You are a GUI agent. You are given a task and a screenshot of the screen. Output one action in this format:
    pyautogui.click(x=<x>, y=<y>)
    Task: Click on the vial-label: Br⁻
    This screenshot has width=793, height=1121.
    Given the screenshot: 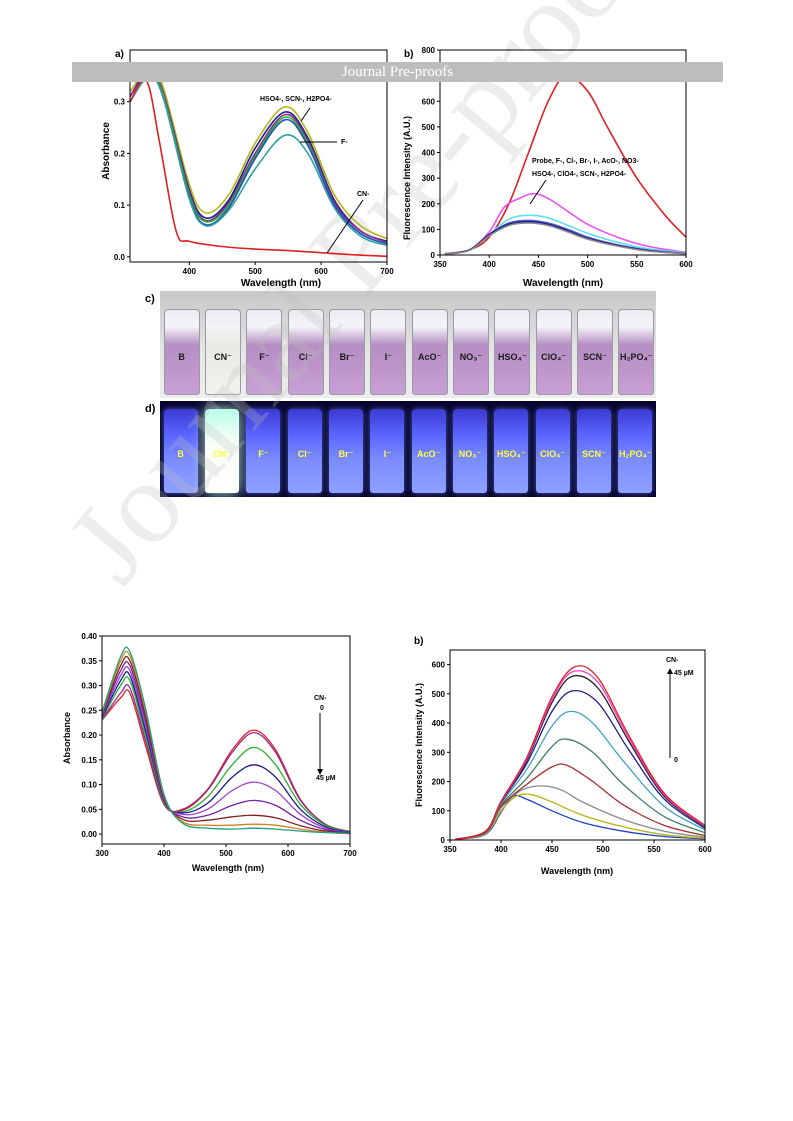 What is the action you would take?
    pyautogui.click(x=346, y=454)
    